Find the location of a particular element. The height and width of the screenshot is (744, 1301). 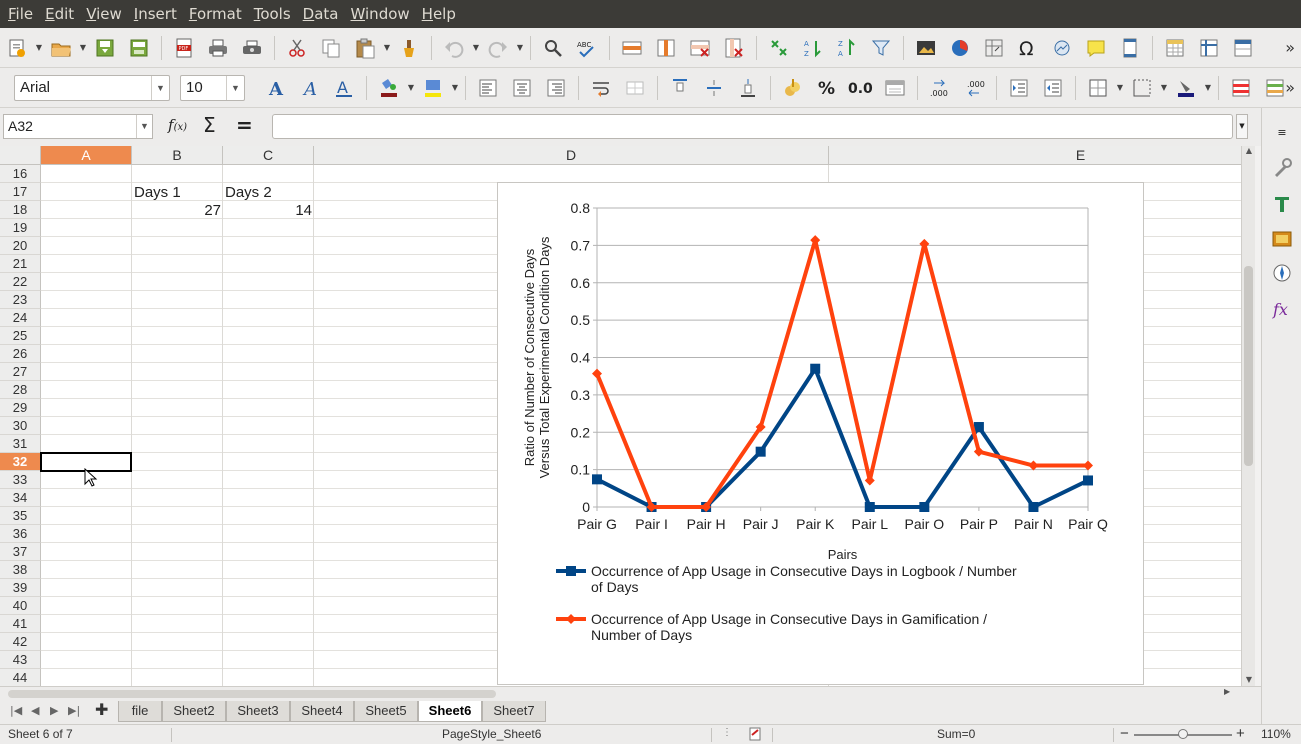

save-as-icon is located at coordinates (139, 48).